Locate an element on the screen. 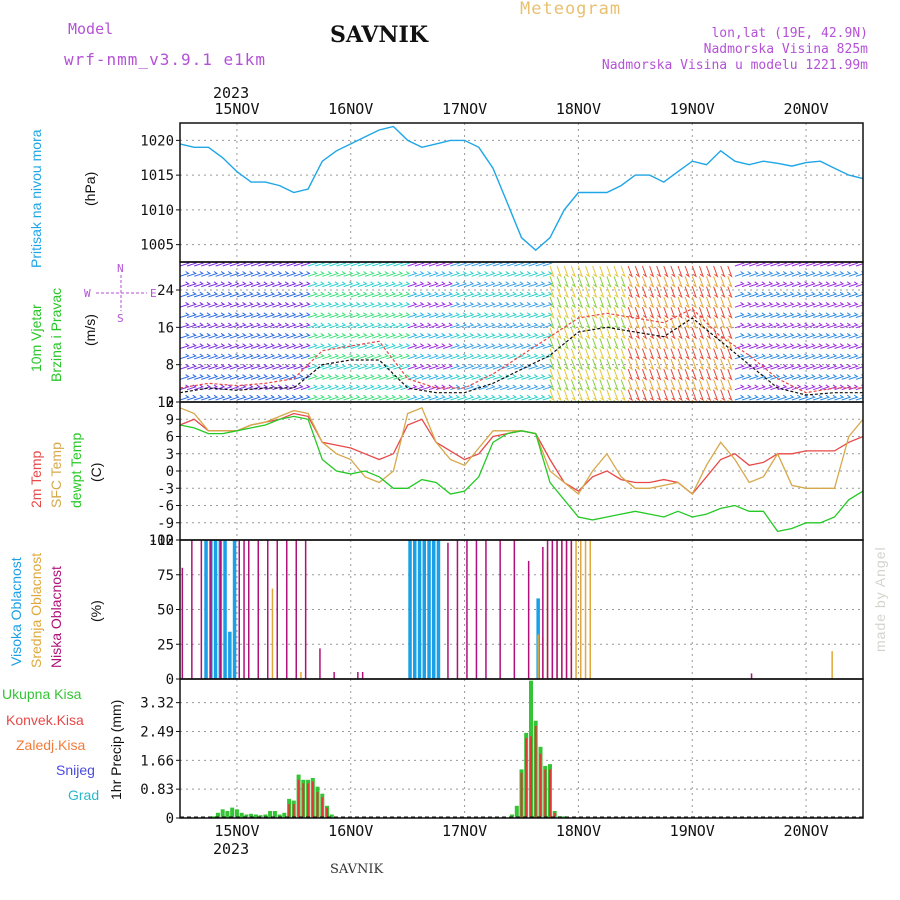 Image resolution: width=900 pixels, height=900 pixels. total-precip-bar is located at coordinates (251, 815).